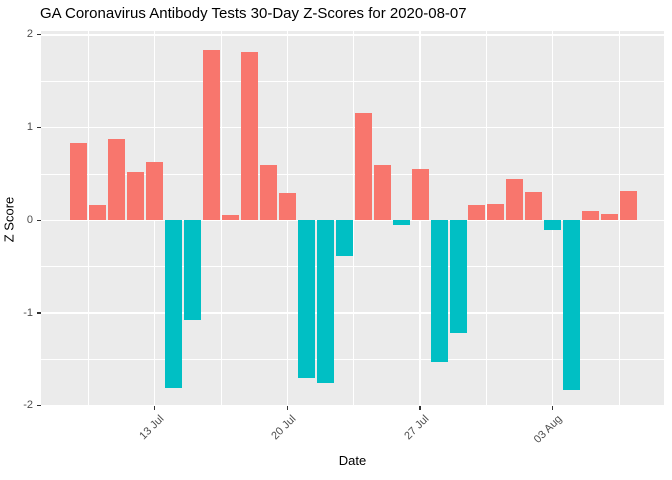 Image resolution: width=672 pixels, height=480 pixels. What do you see at coordinates (553, 218) in the screenshot?
I see `v-gridline-major` at bounding box center [553, 218].